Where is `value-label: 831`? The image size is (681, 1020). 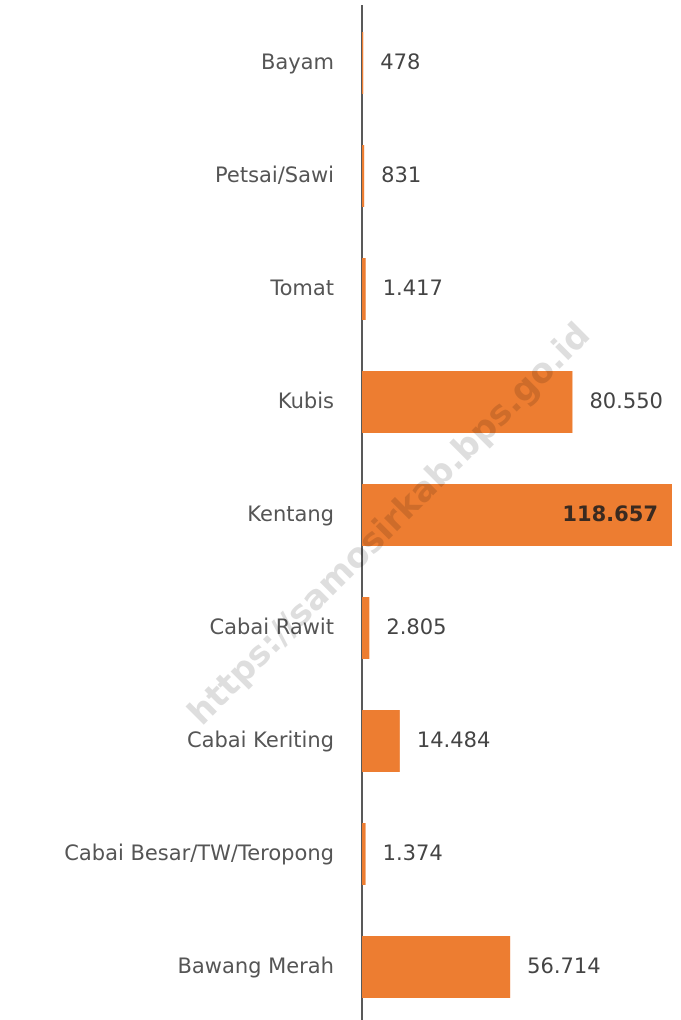
value-label: 831 is located at coordinates (401, 175).